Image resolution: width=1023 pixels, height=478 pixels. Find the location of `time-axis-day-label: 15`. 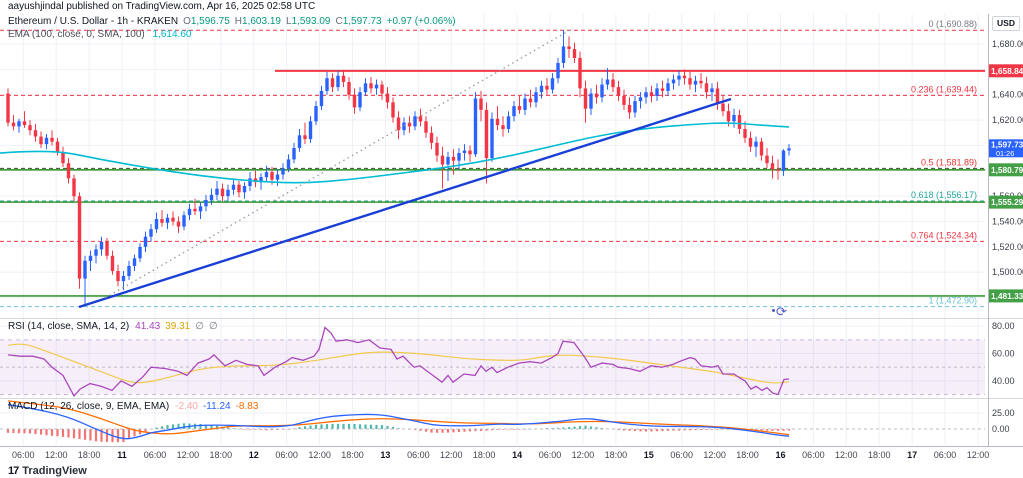

time-axis-day-label: 15 is located at coordinates (648, 455).